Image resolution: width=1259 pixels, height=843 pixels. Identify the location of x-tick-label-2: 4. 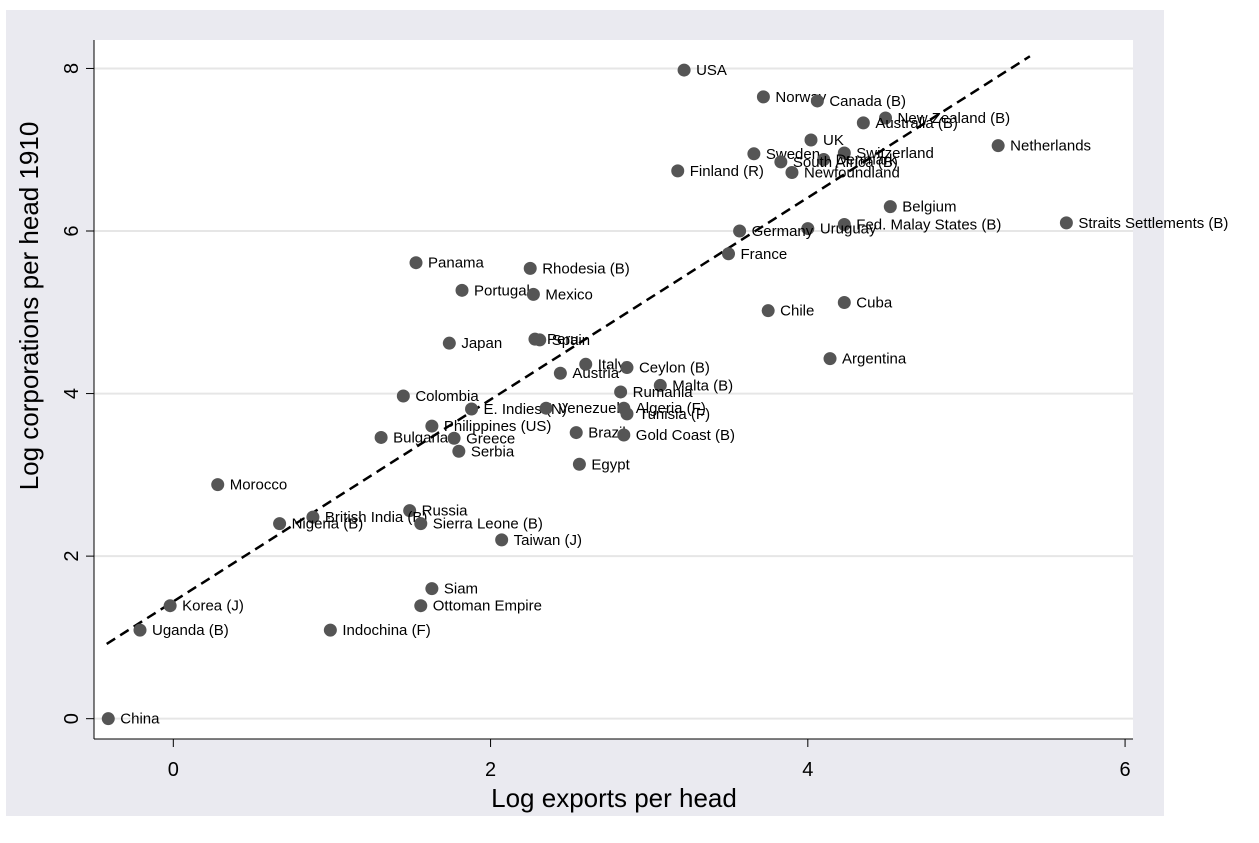
(807, 770).